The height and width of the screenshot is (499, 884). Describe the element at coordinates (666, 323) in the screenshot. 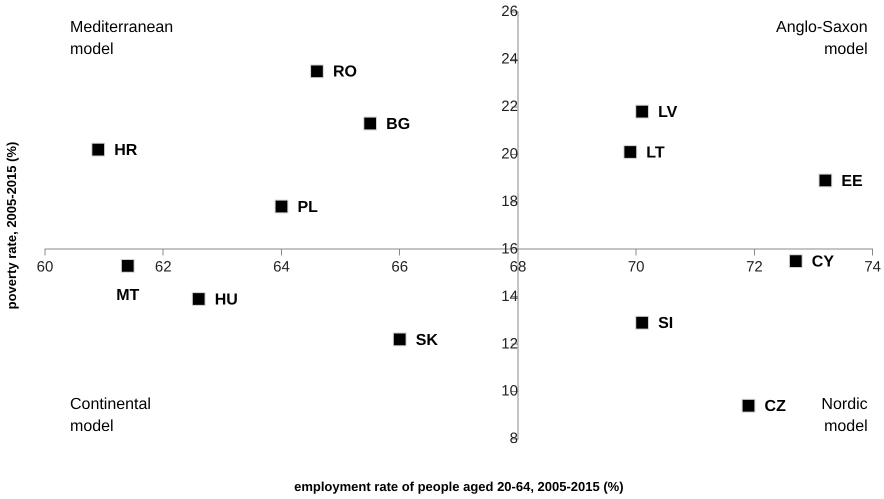

I see `annotation: SI` at that location.